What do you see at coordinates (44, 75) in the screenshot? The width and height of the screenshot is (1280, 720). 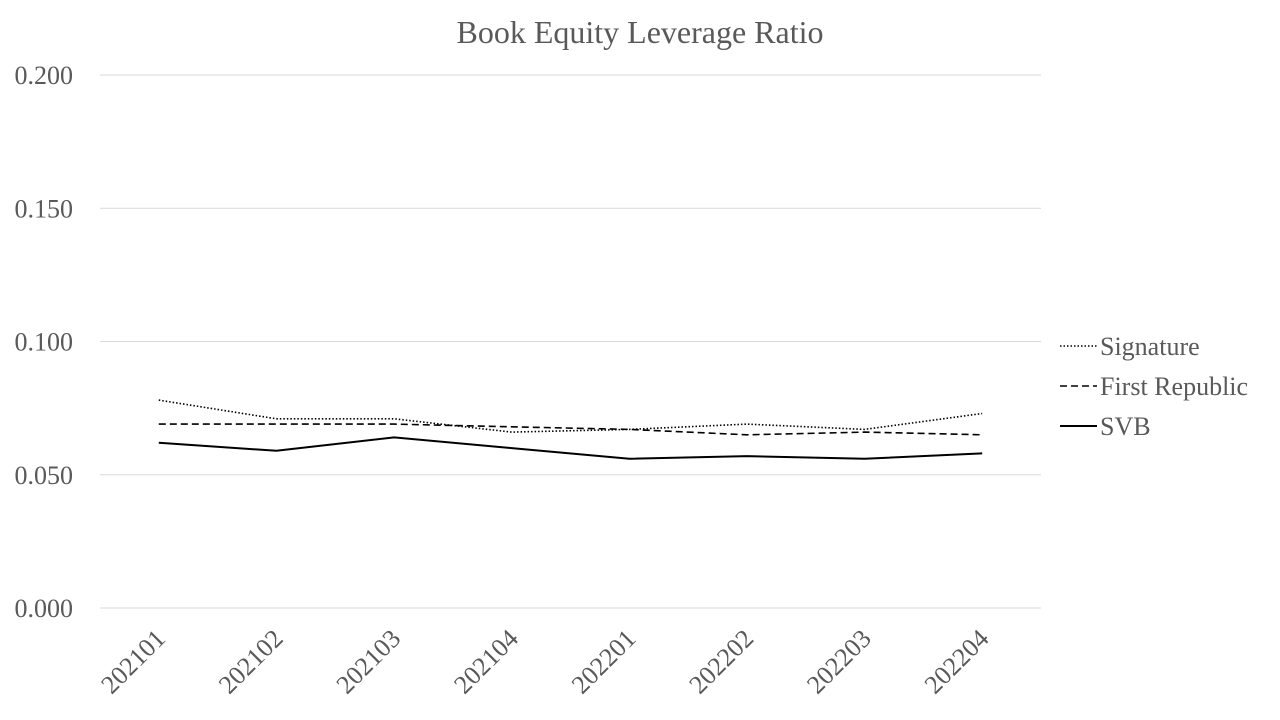 I see `y-tick-label: 0.200` at bounding box center [44, 75].